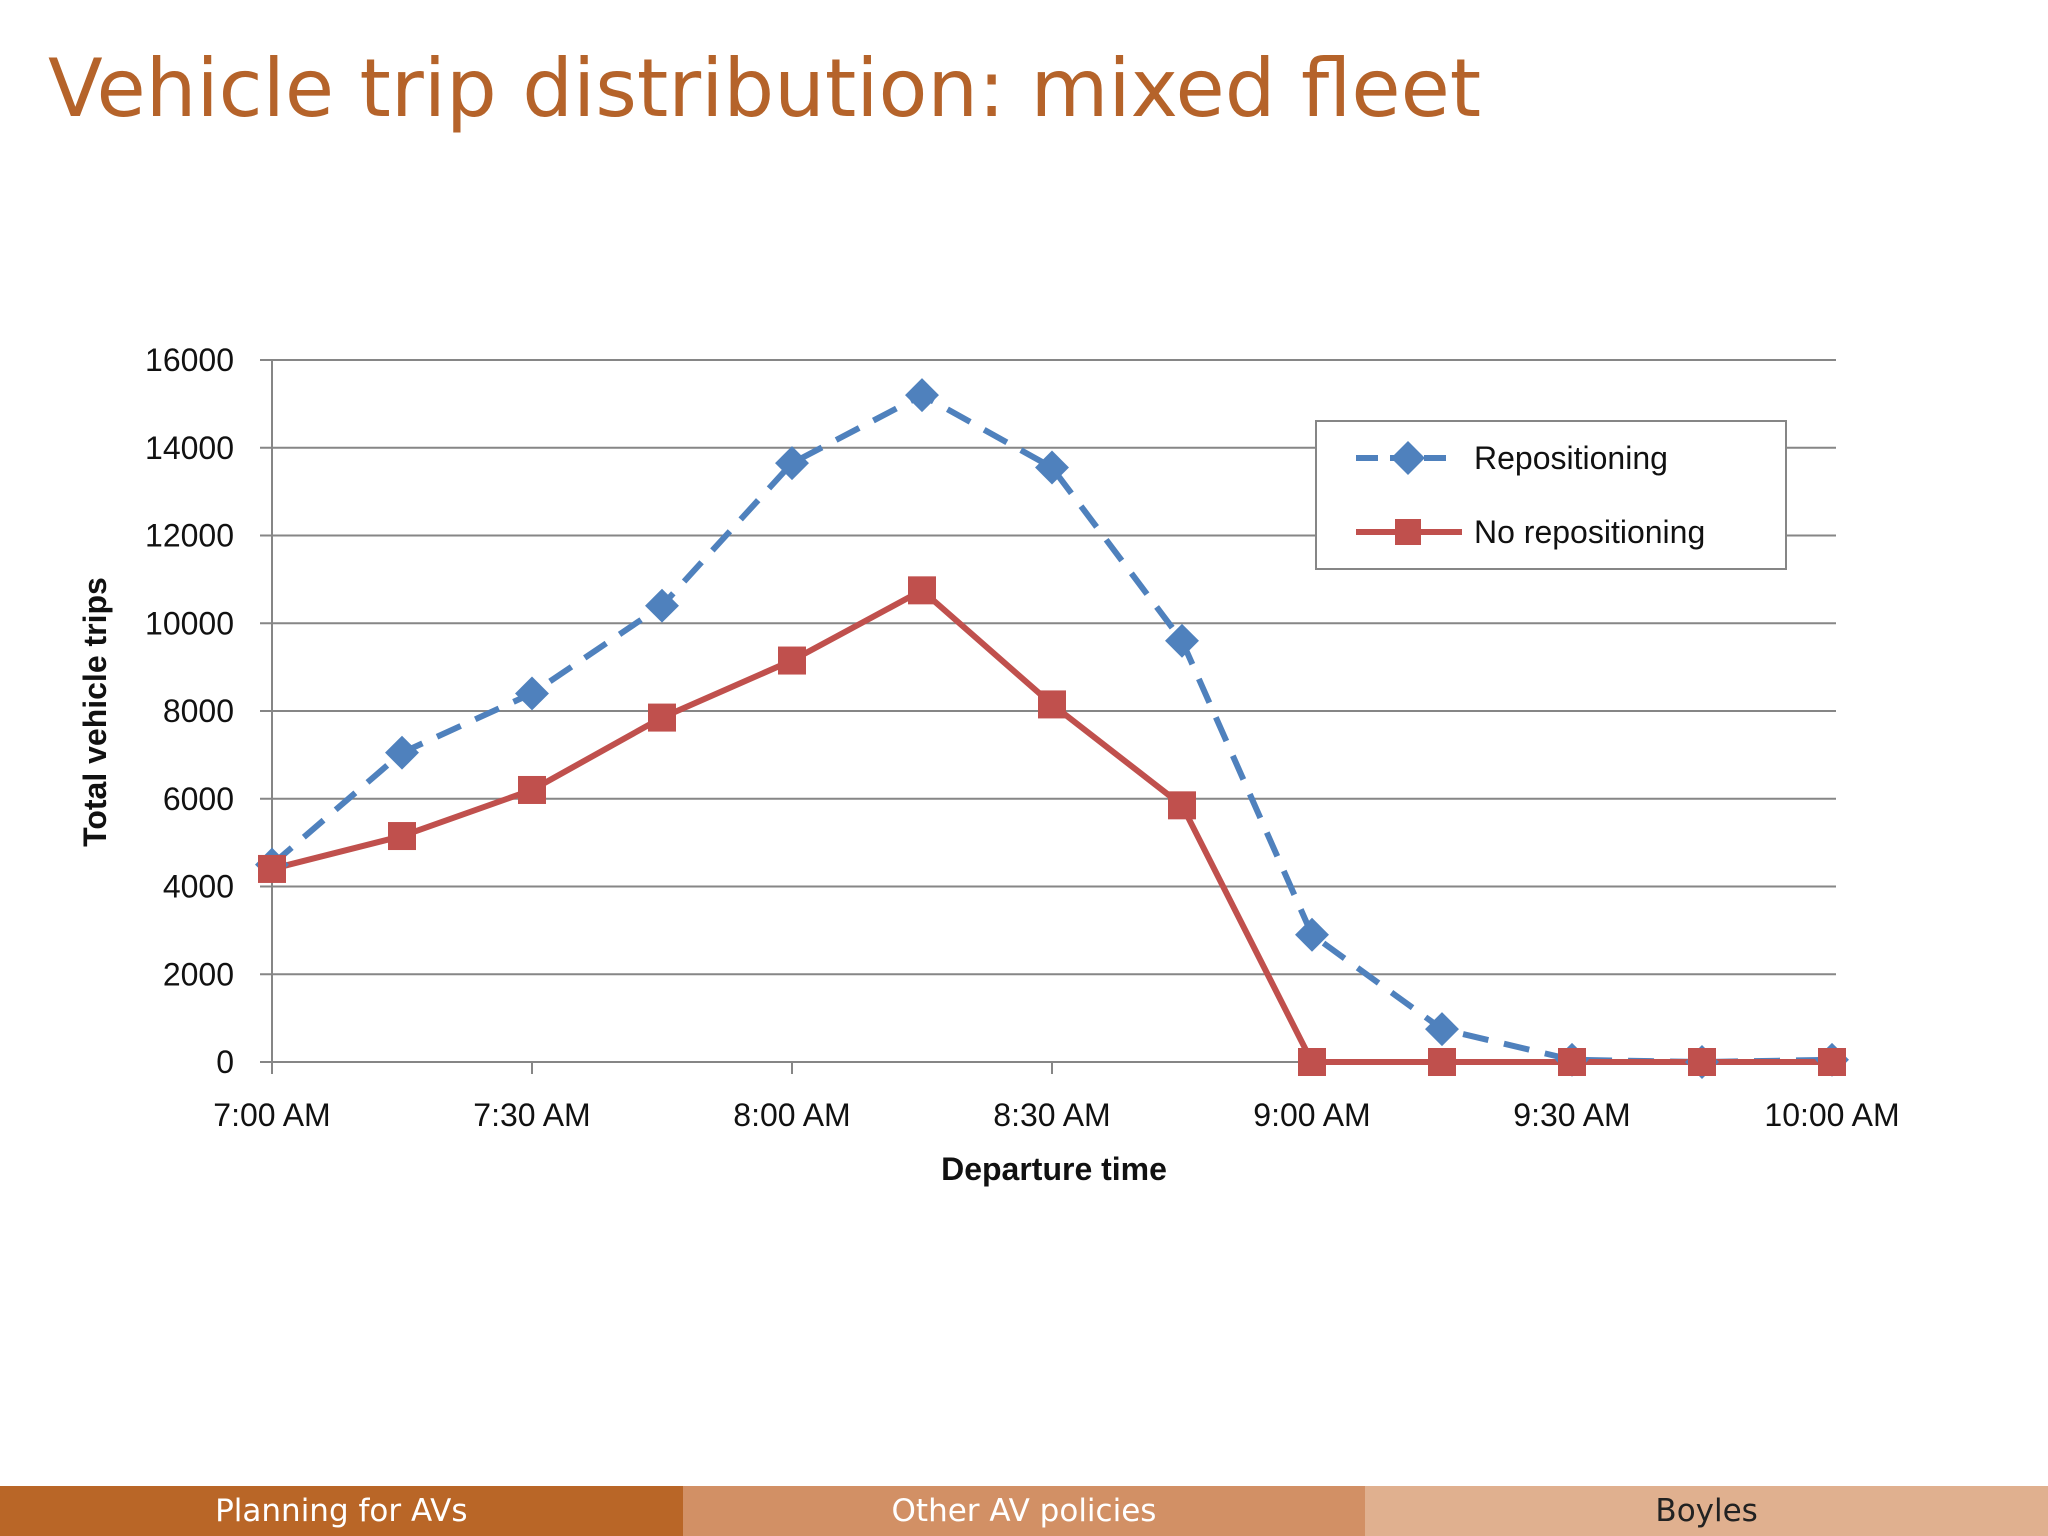 Image resolution: width=2048 pixels, height=1536 pixels. Describe the element at coordinates (189, 360) in the screenshot. I see `y-tick-label: 16000` at that location.